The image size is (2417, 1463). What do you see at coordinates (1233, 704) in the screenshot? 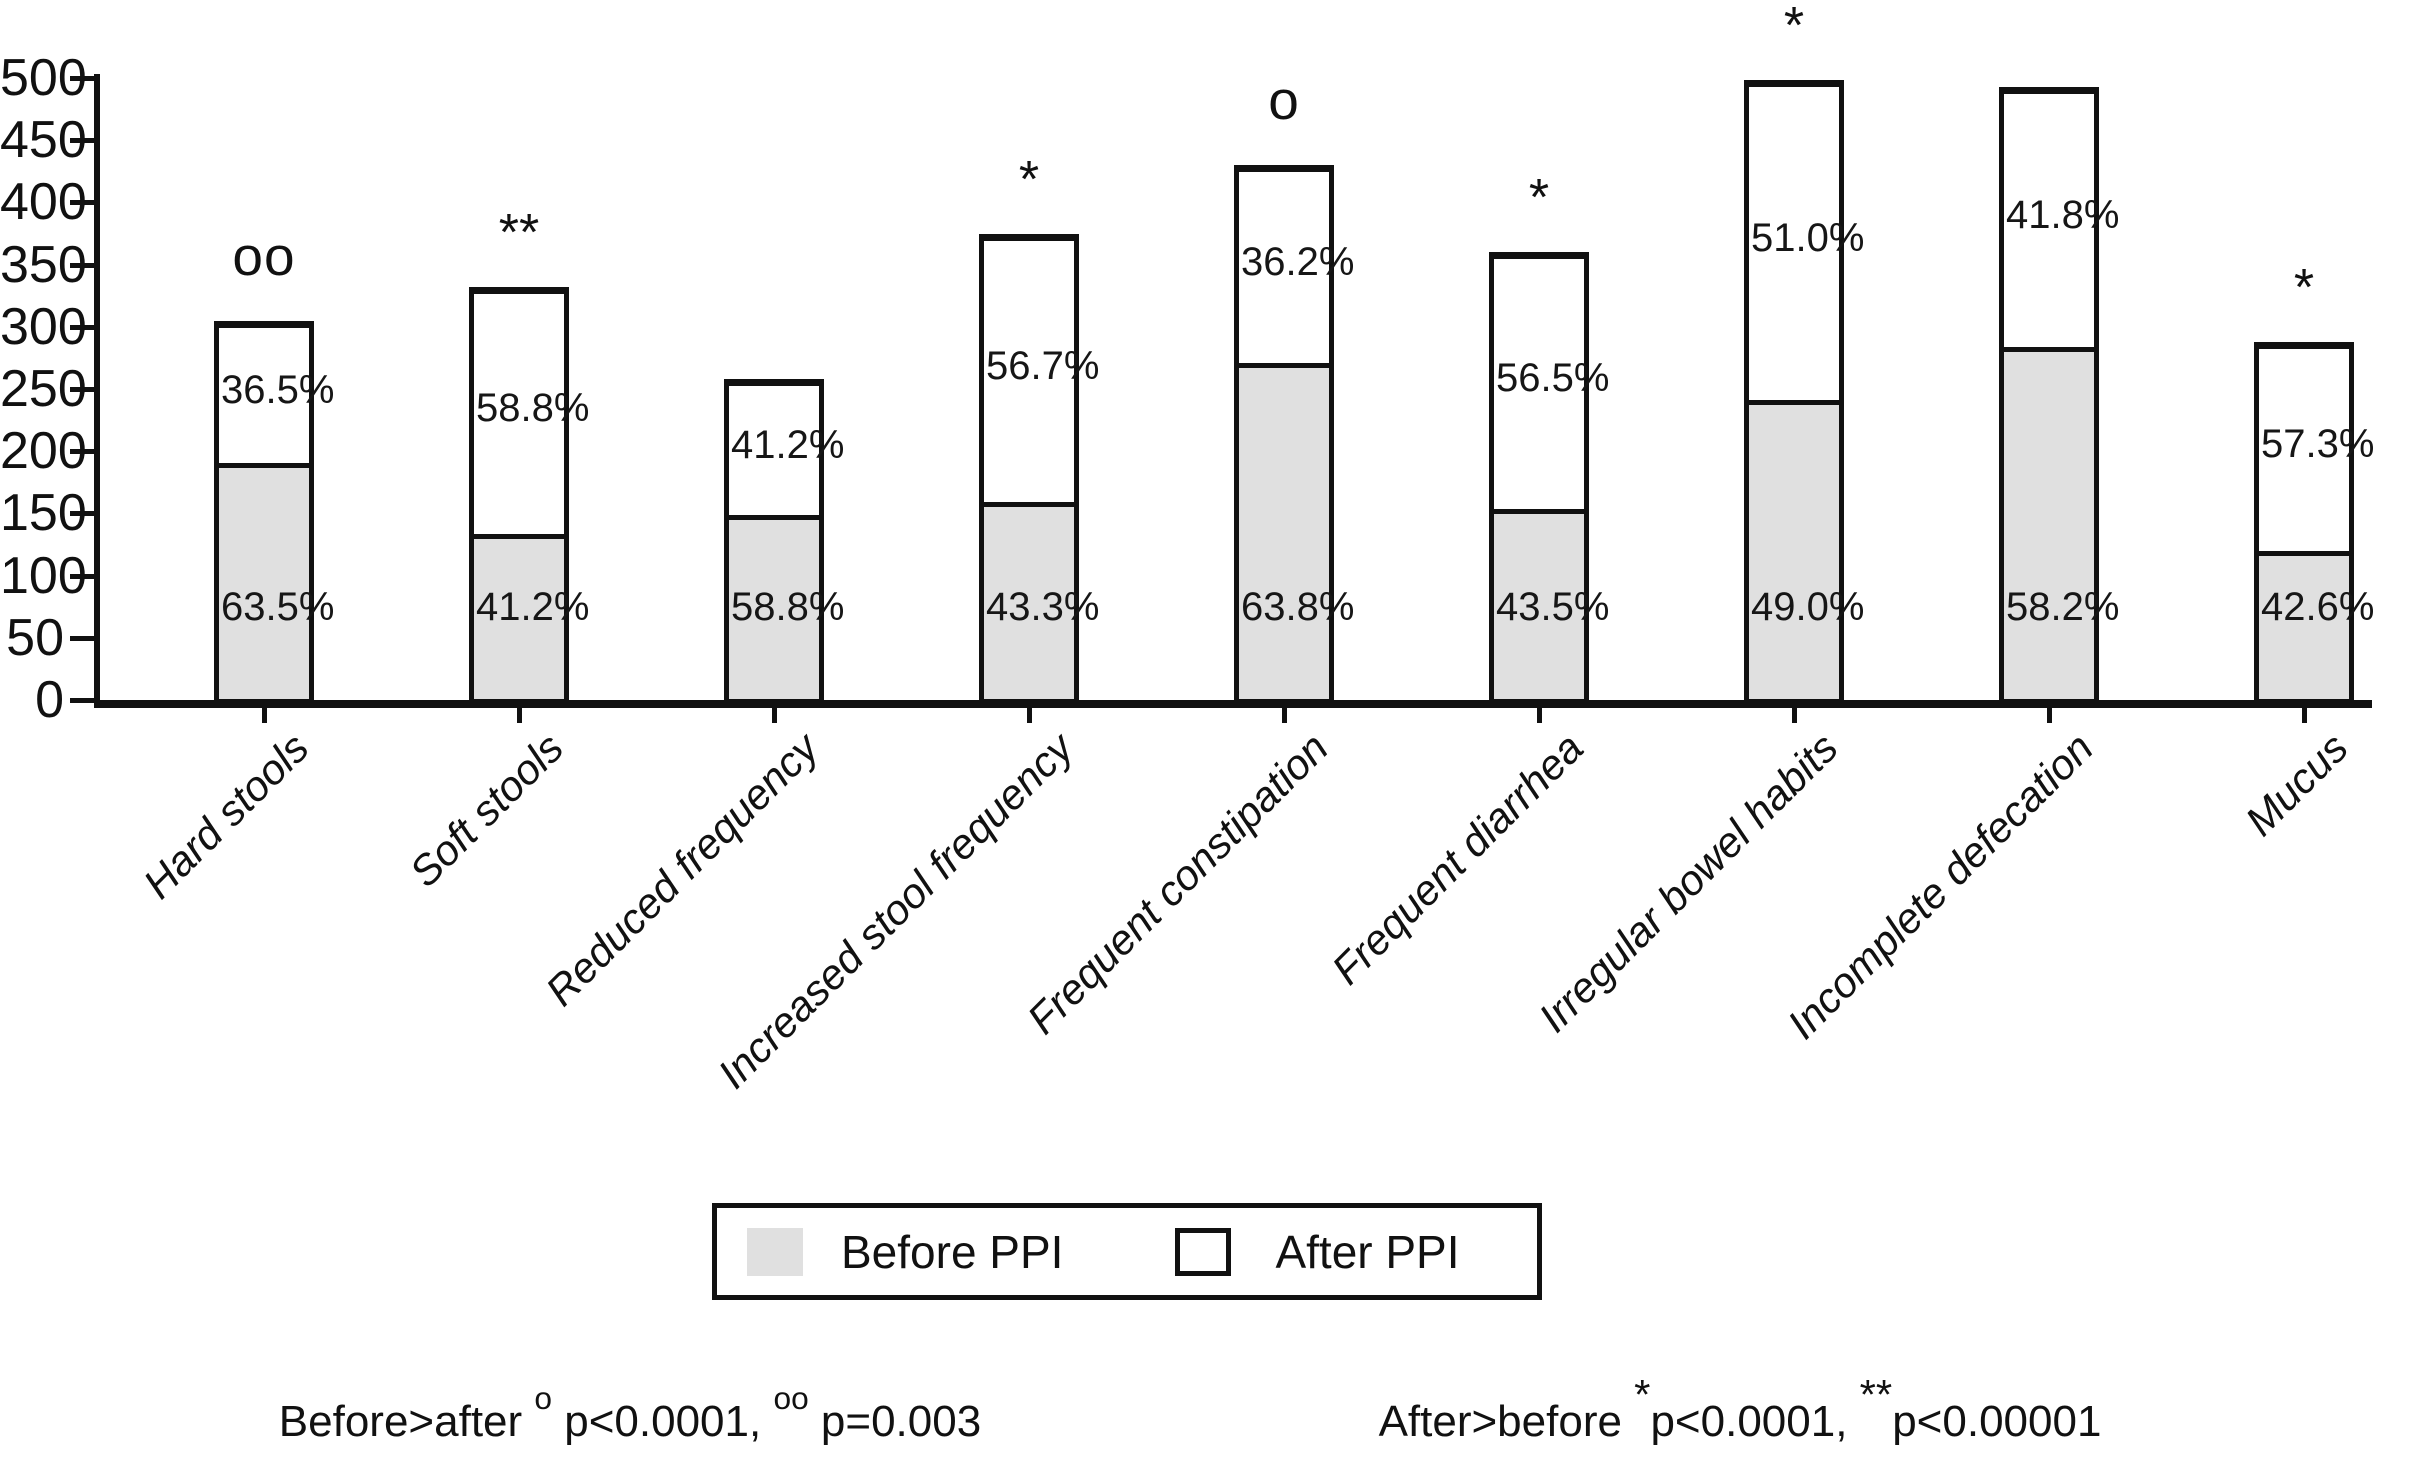
I see `x-axis-line` at bounding box center [1233, 704].